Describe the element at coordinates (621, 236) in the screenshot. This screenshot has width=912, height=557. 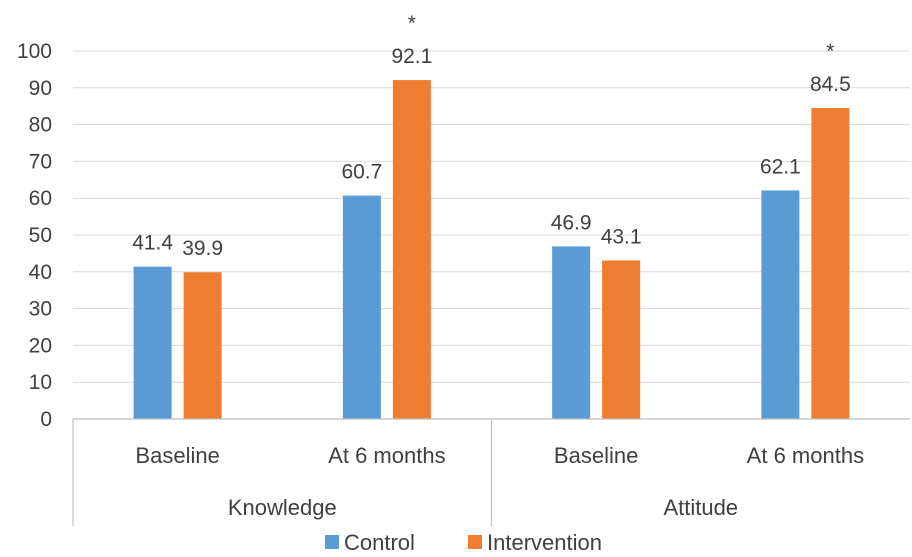
I see `data-label-intervention: 43.1` at that location.